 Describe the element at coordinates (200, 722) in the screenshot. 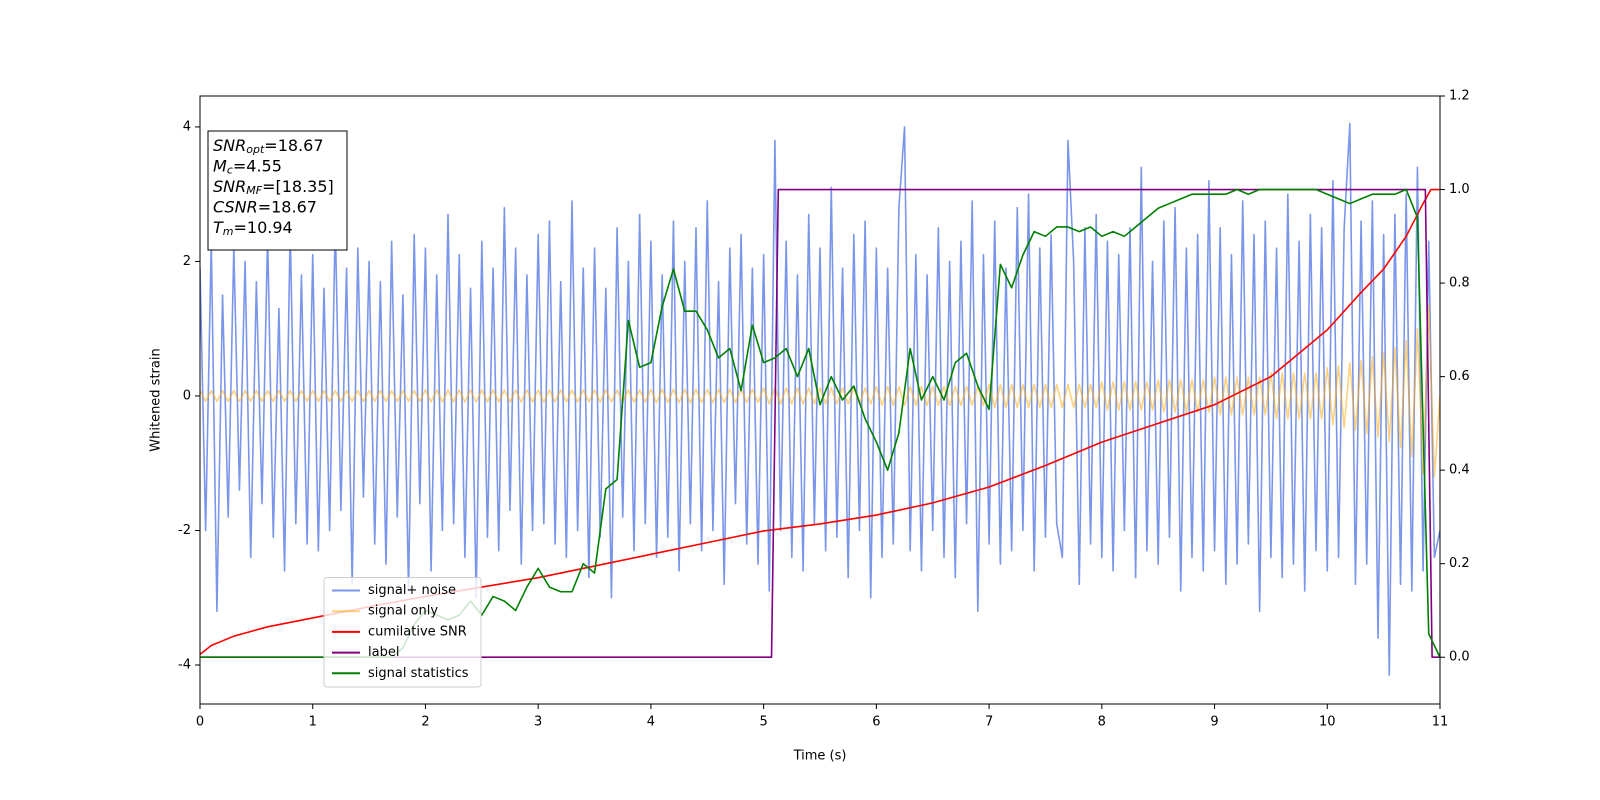

I see `x-tick-label: 0` at that location.